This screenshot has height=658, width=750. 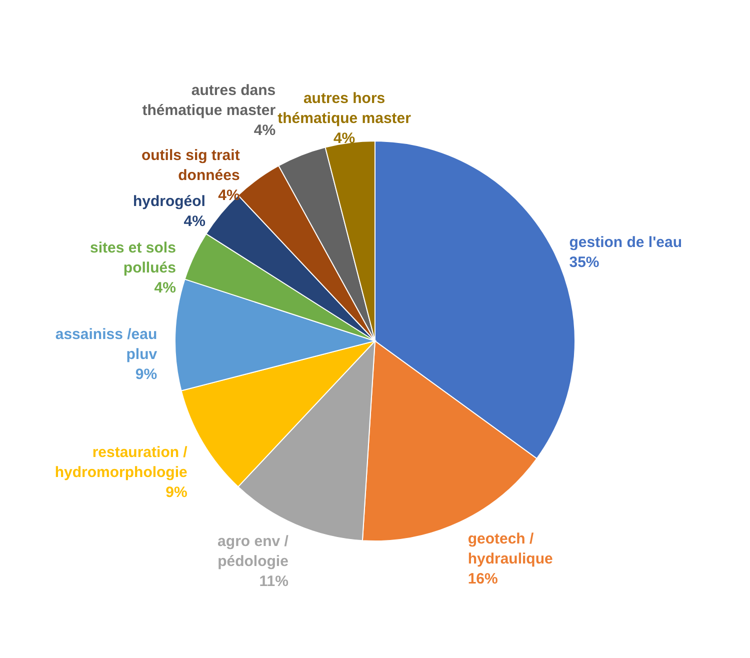 What do you see at coordinates (254, 551) in the screenshot?
I see `slice-label: agro env / pédologie` at bounding box center [254, 551].